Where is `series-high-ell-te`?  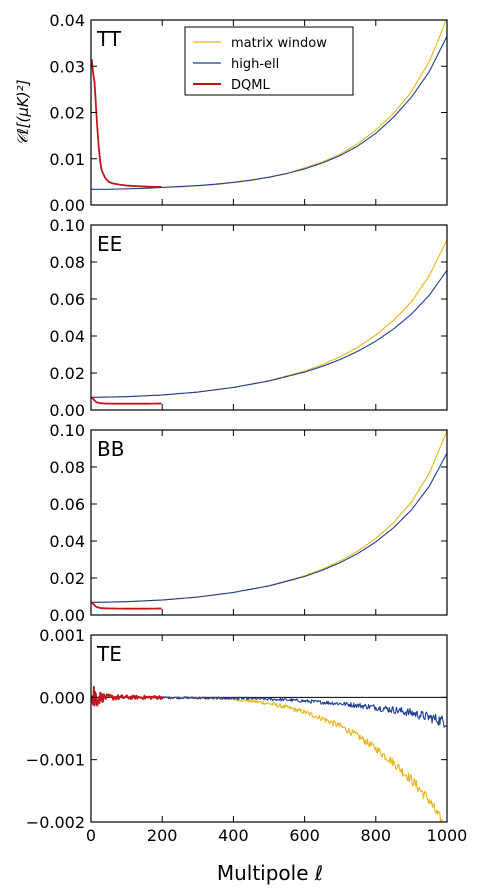 series-high-ell-te is located at coordinates (295, 711).